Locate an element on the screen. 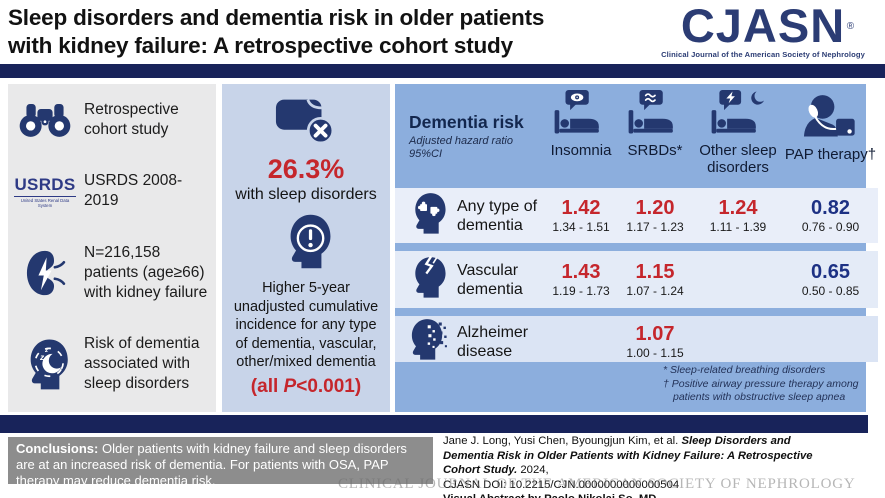  hr-cell: 1.24 1.11 - 1.39 is located at coordinates (738, 215).